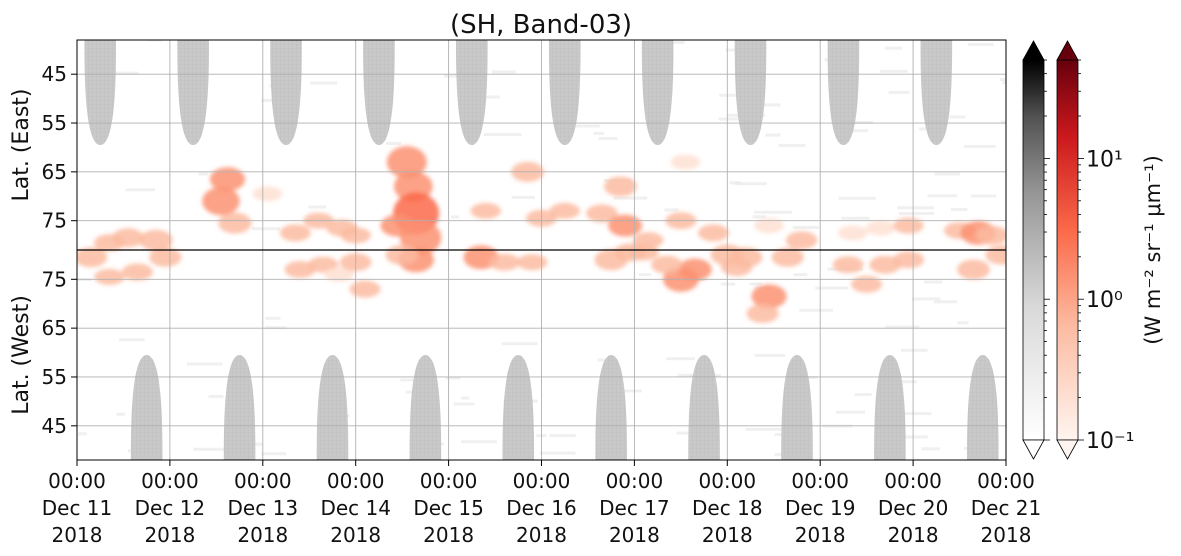 Image resolution: width=1181 pixels, height=556 pixels. Describe the element at coordinates (1033, 50) in the screenshot. I see `colorbar-greys-extend-max` at that location.